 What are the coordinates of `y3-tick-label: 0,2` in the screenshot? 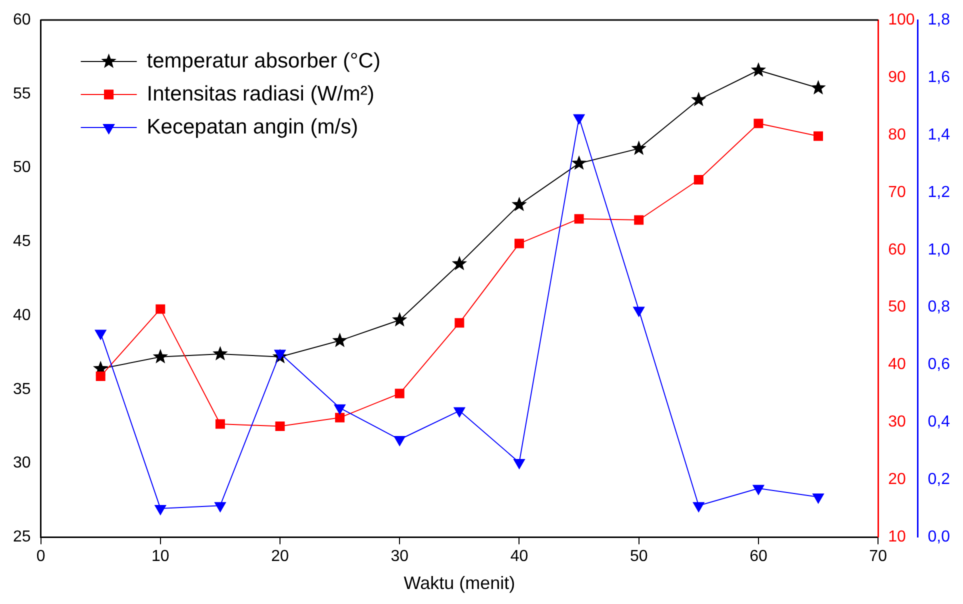 It's located at (939, 479).